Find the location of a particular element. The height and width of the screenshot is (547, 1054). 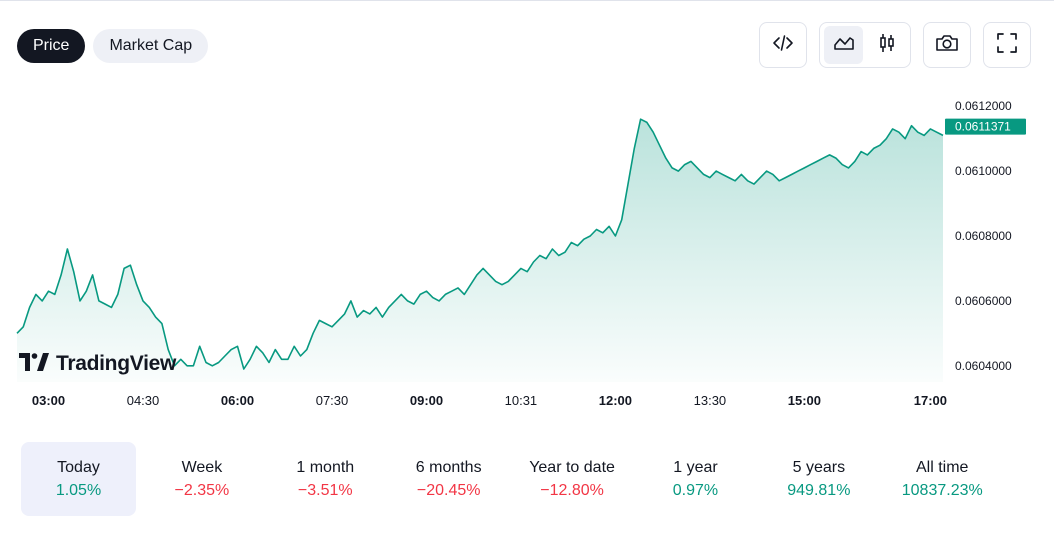

period-button: All time 10837.23% is located at coordinates (942, 479).